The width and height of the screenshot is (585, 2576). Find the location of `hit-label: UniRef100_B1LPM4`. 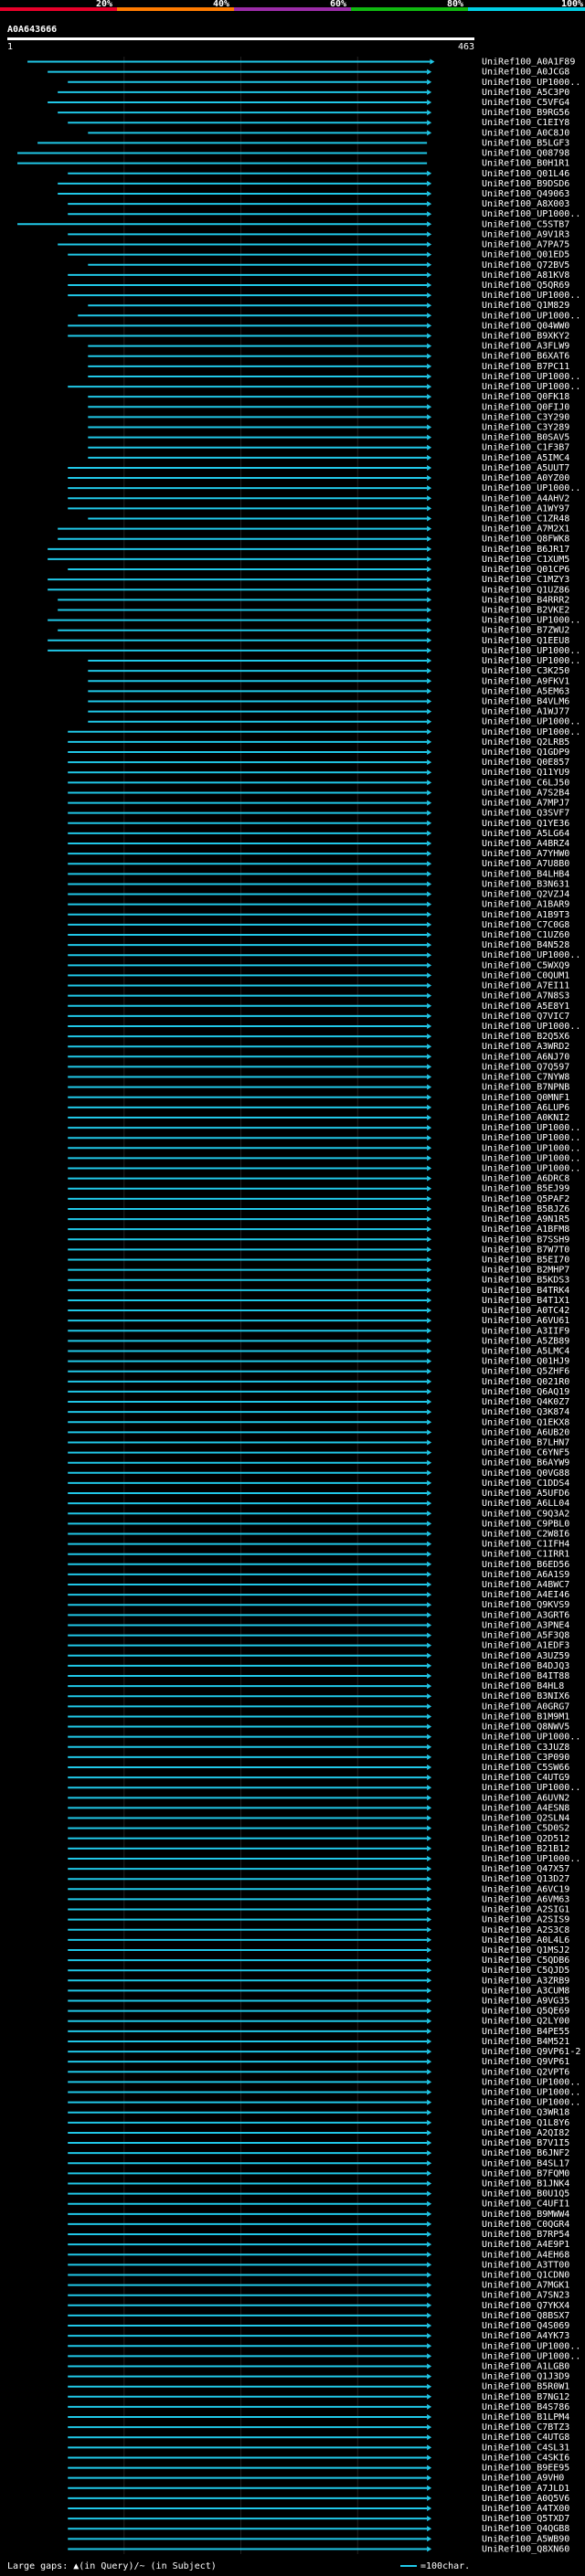

hit-label: UniRef100_B1LPM4 is located at coordinates (525, 2417).